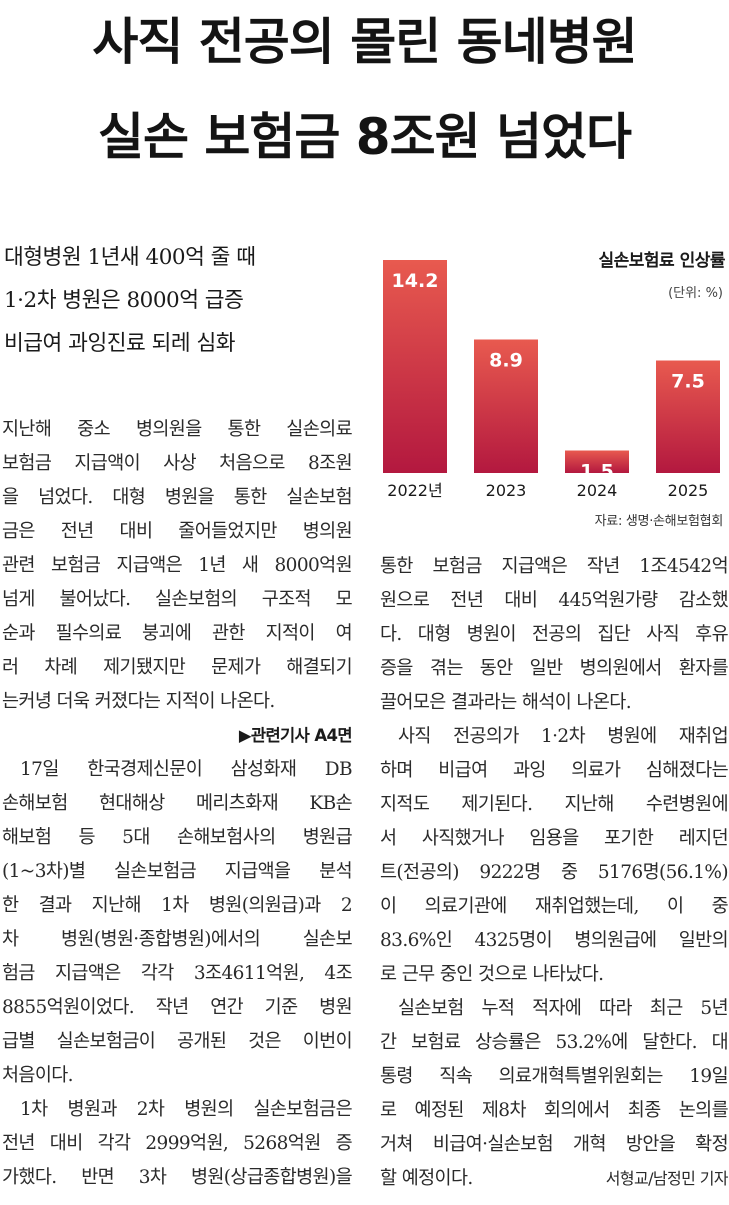 The height and width of the screenshot is (1205, 729). Describe the element at coordinates (597, 472) in the screenshot. I see `bar-value-label: 1.5` at that location.